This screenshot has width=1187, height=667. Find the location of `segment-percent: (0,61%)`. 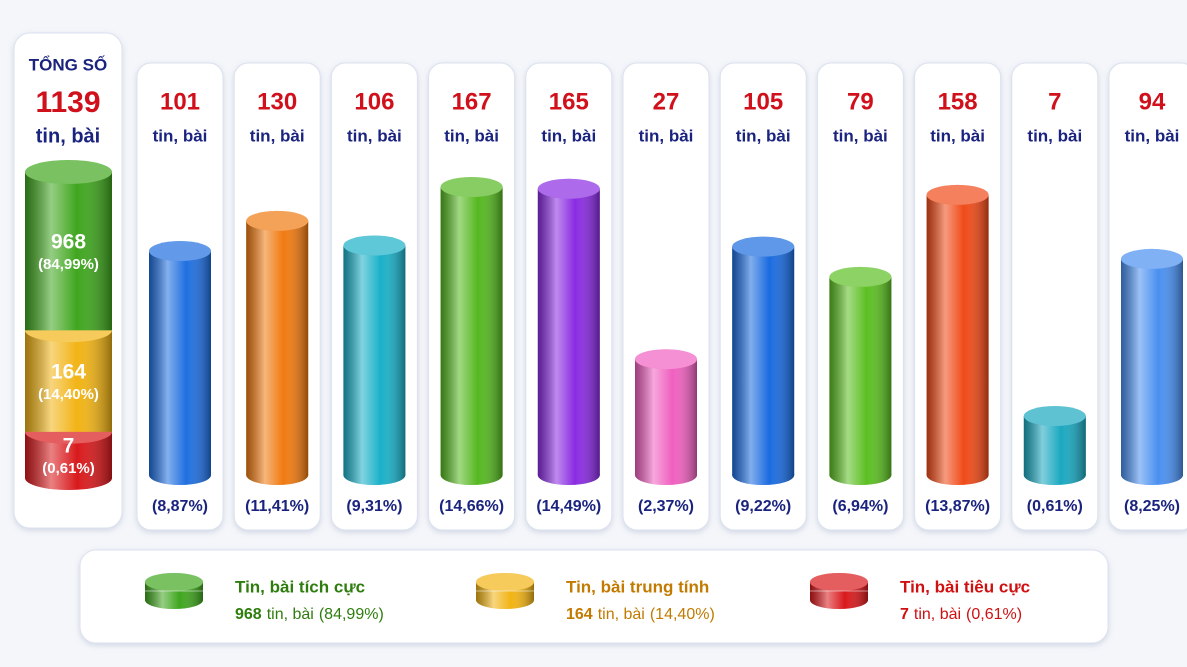

segment-percent: (0,61%) is located at coordinates (68, 468).